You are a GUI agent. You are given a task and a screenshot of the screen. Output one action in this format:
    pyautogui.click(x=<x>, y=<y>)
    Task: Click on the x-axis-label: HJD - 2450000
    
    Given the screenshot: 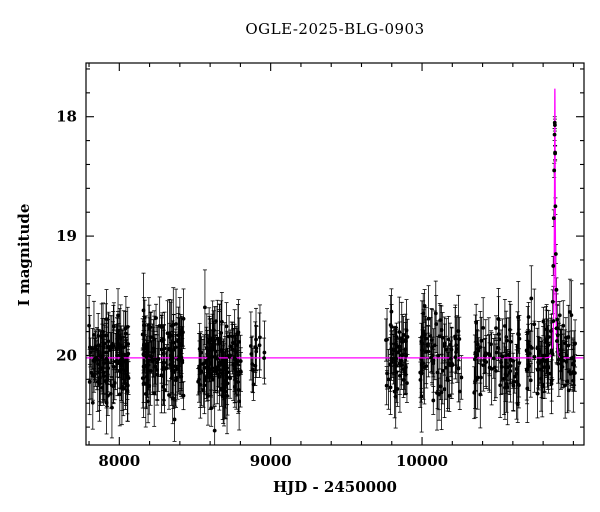 What is the action you would take?
    pyautogui.click(x=334, y=487)
    